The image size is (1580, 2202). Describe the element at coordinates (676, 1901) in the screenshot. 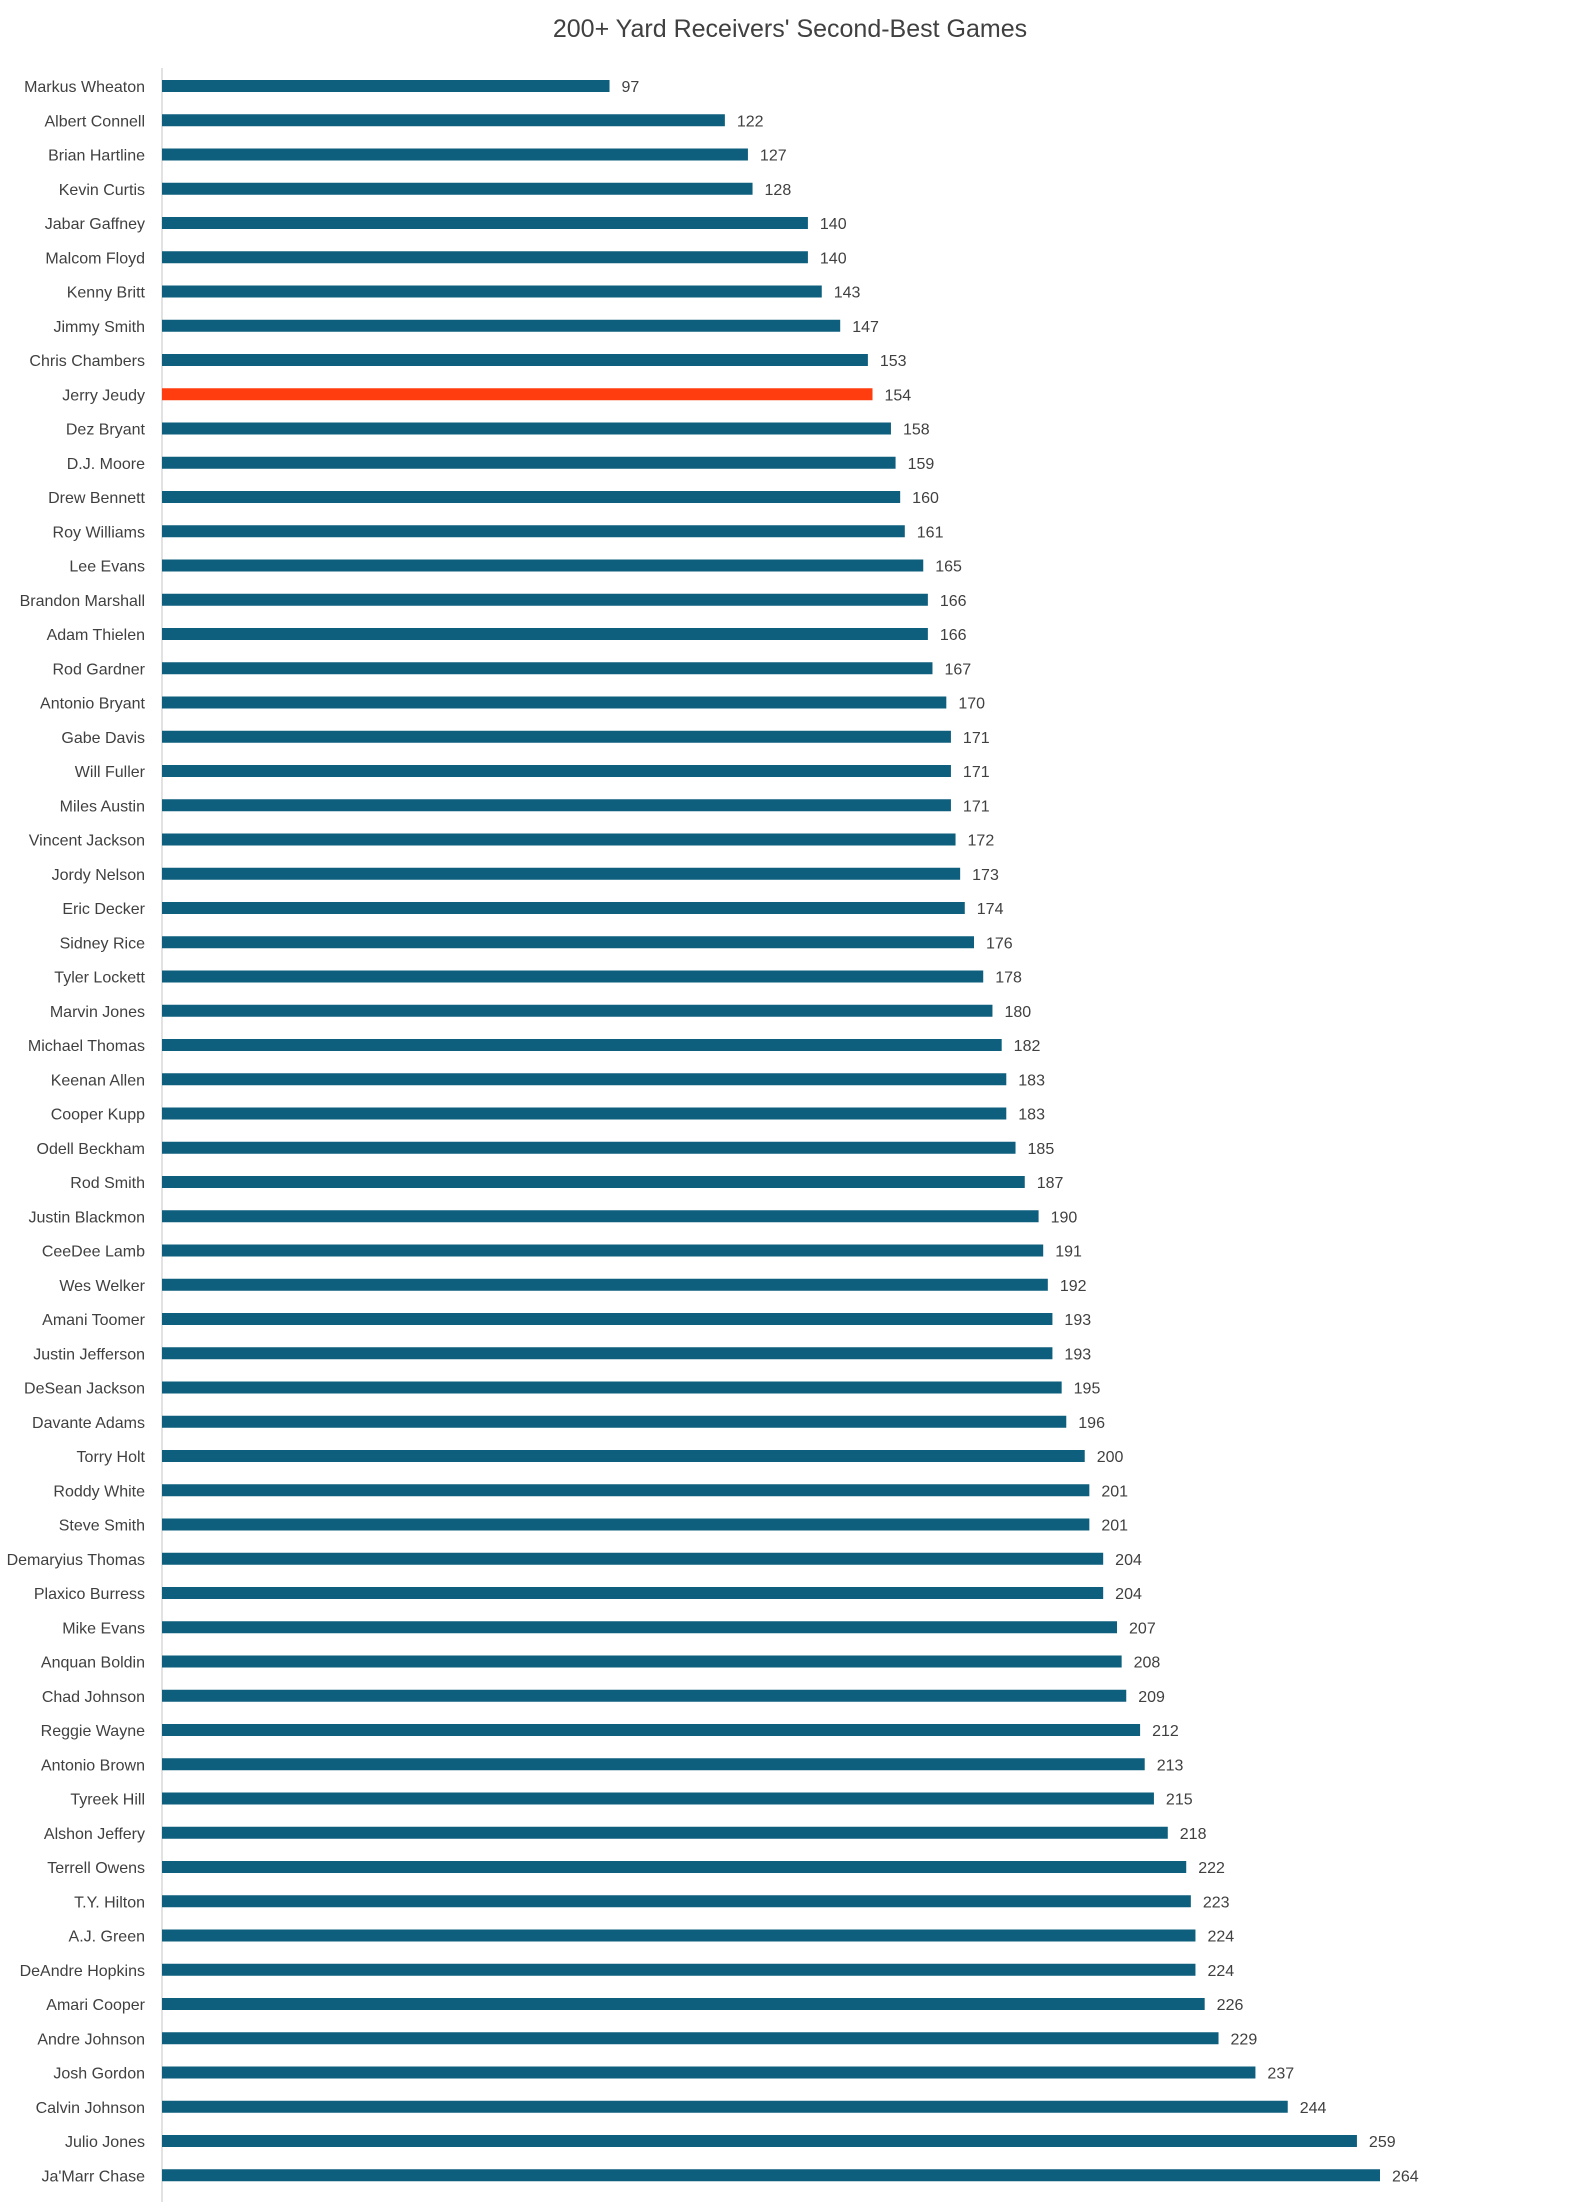

I see `bar-t-y-hilton` at that location.